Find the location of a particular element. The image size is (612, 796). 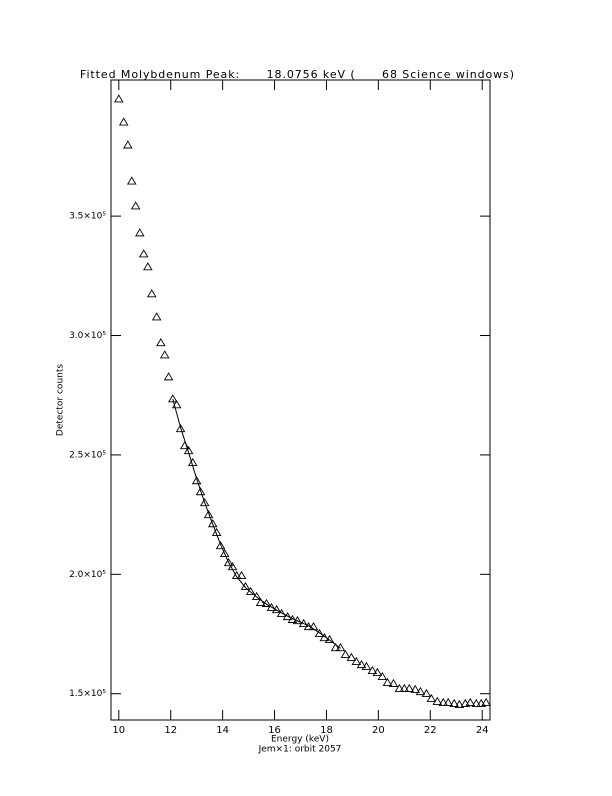

y-tick-label: 2.0×10⁵ is located at coordinates (87, 575).